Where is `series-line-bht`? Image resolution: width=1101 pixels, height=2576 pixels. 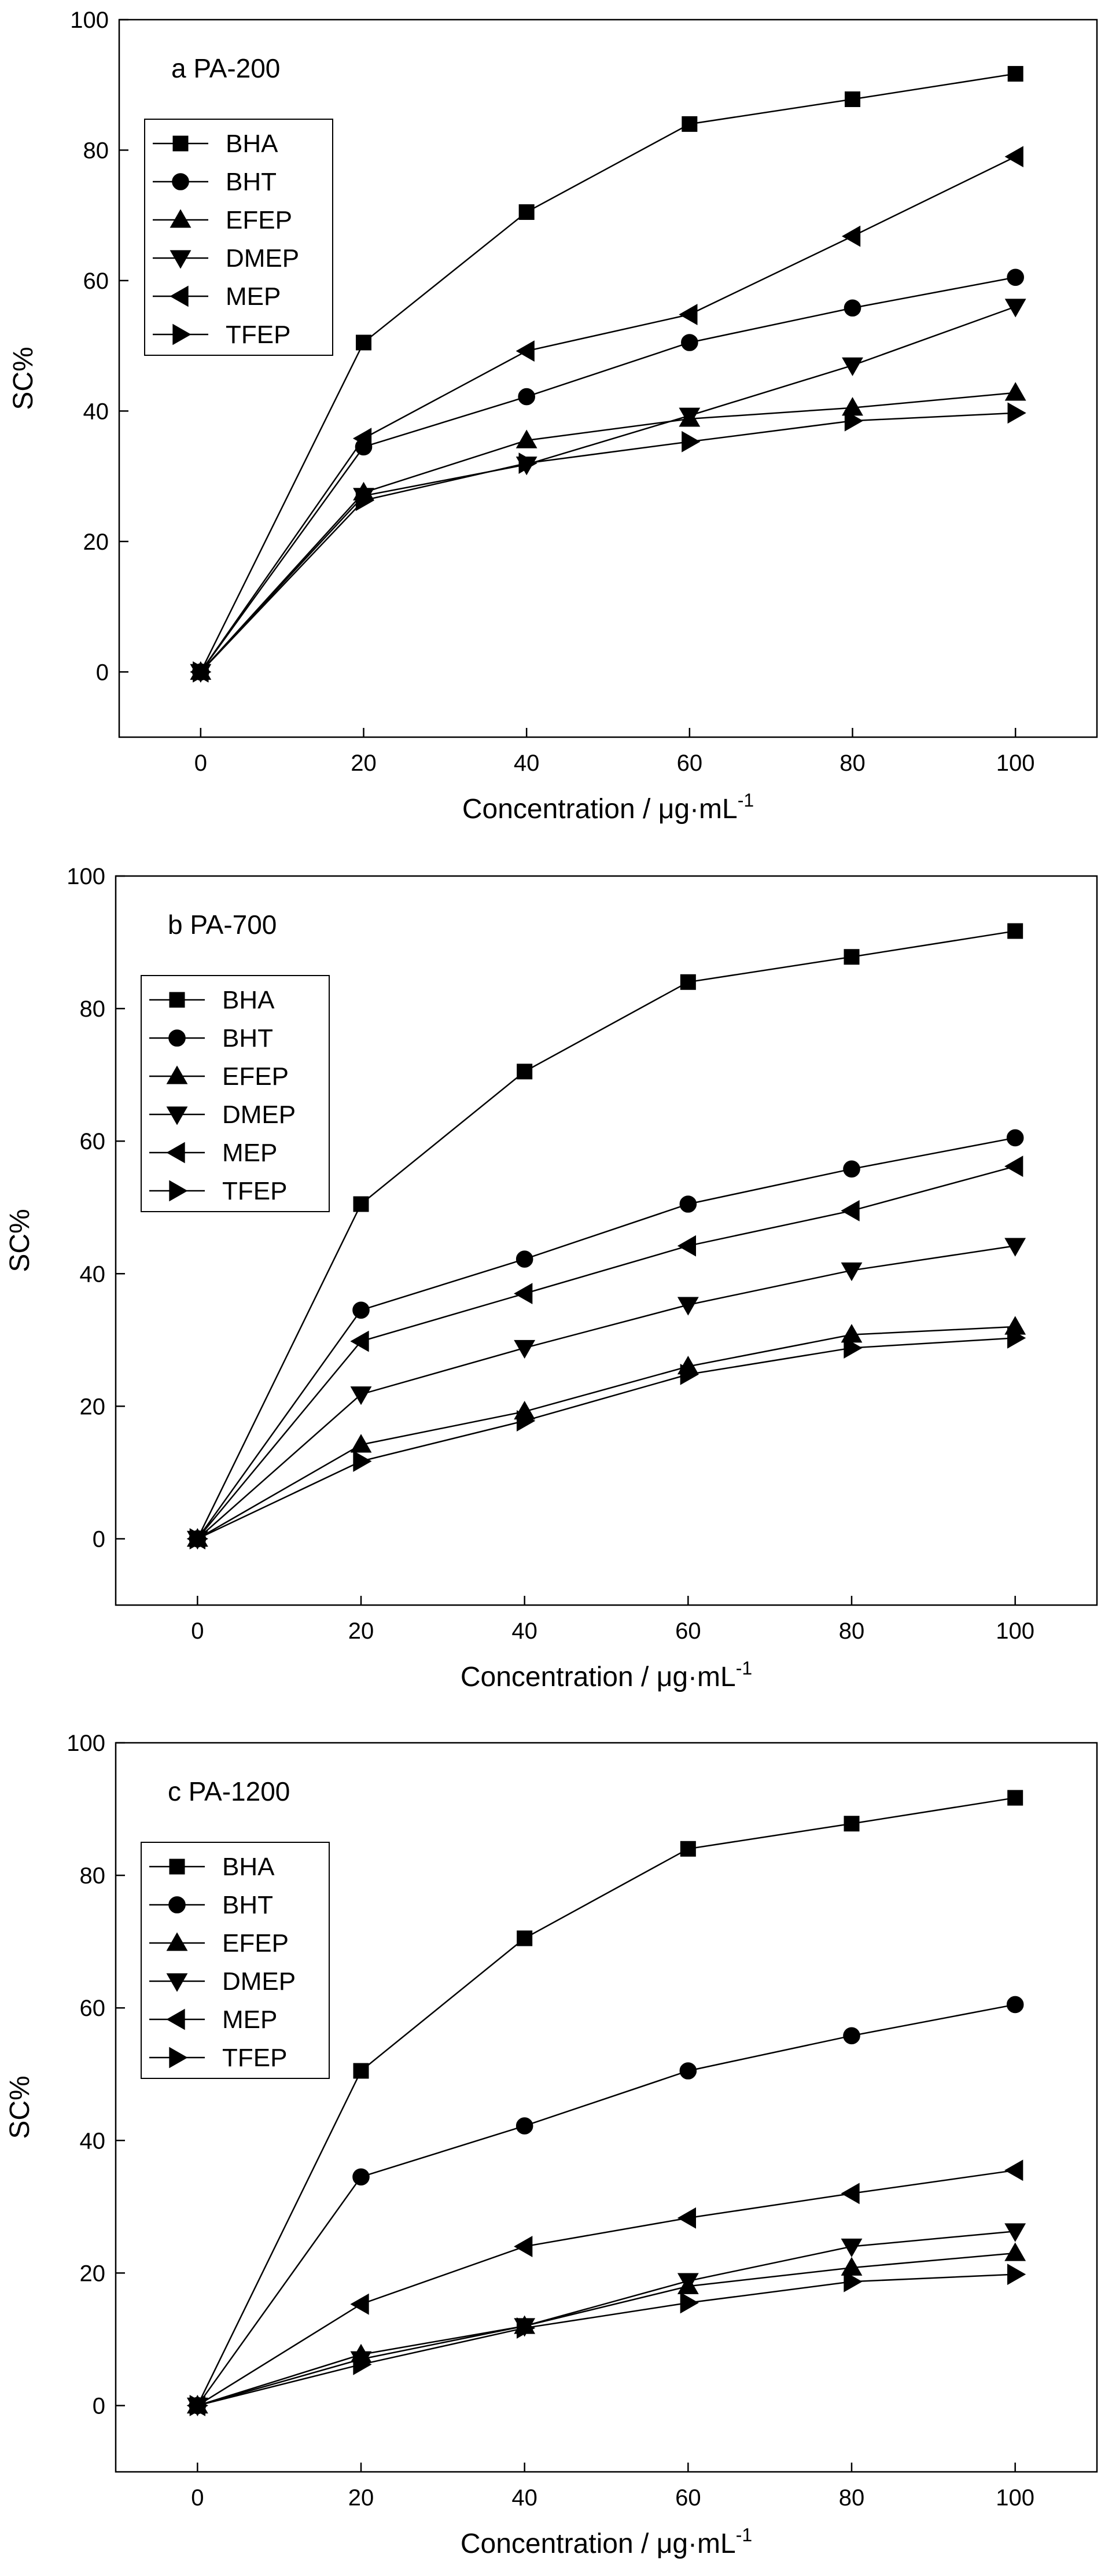 series-line-bht is located at coordinates (608, 475).